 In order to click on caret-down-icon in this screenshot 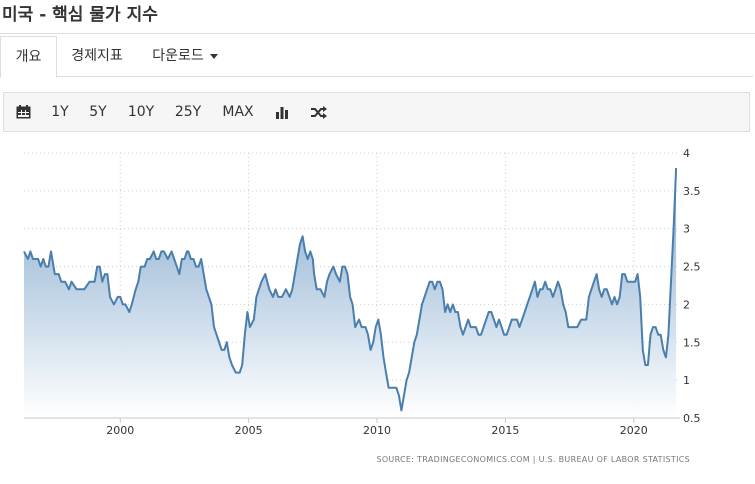, I will do `click(213, 56)`.